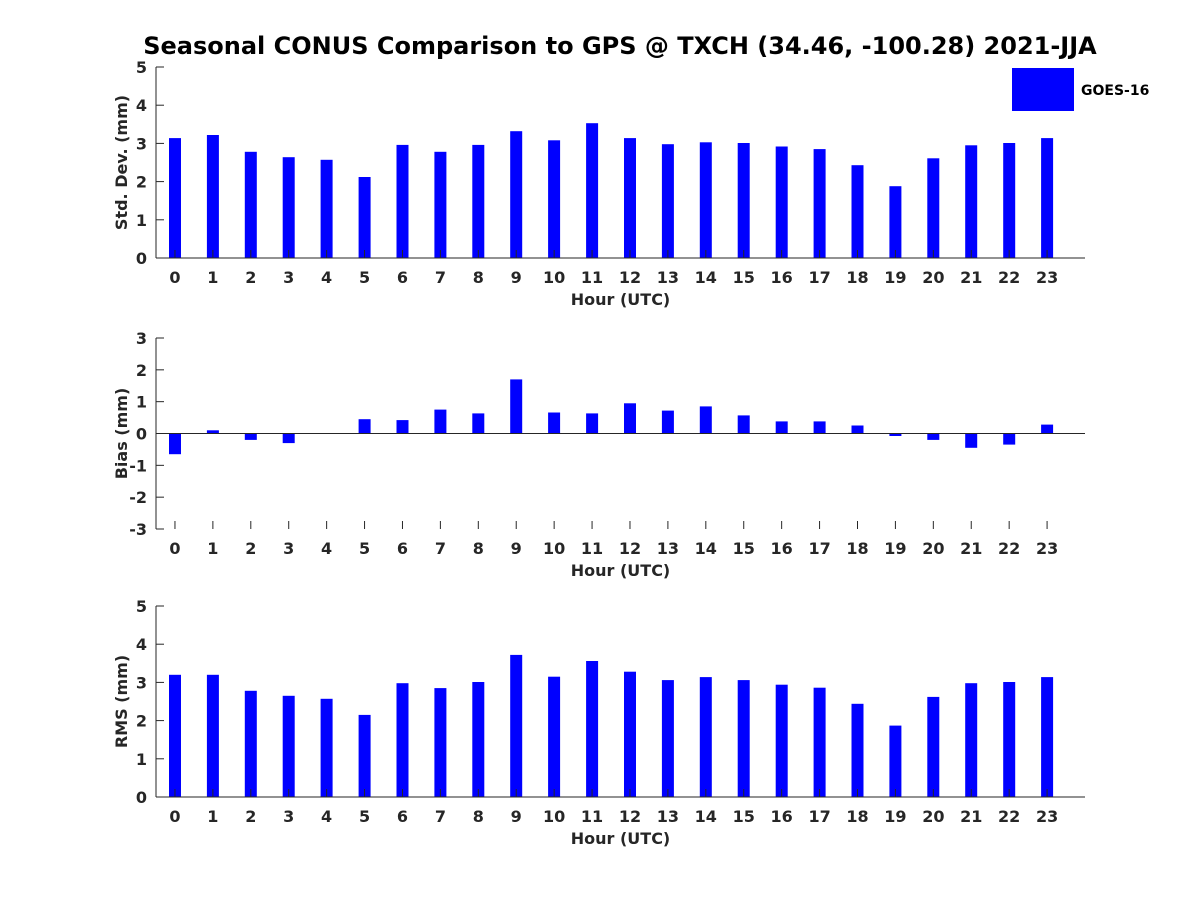 Image resolution: width=1200 pixels, height=900 pixels. What do you see at coordinates (288, 816) in the screenshot?
I see `x-tick-label-rms: 3` at bounding box center [288, 816].